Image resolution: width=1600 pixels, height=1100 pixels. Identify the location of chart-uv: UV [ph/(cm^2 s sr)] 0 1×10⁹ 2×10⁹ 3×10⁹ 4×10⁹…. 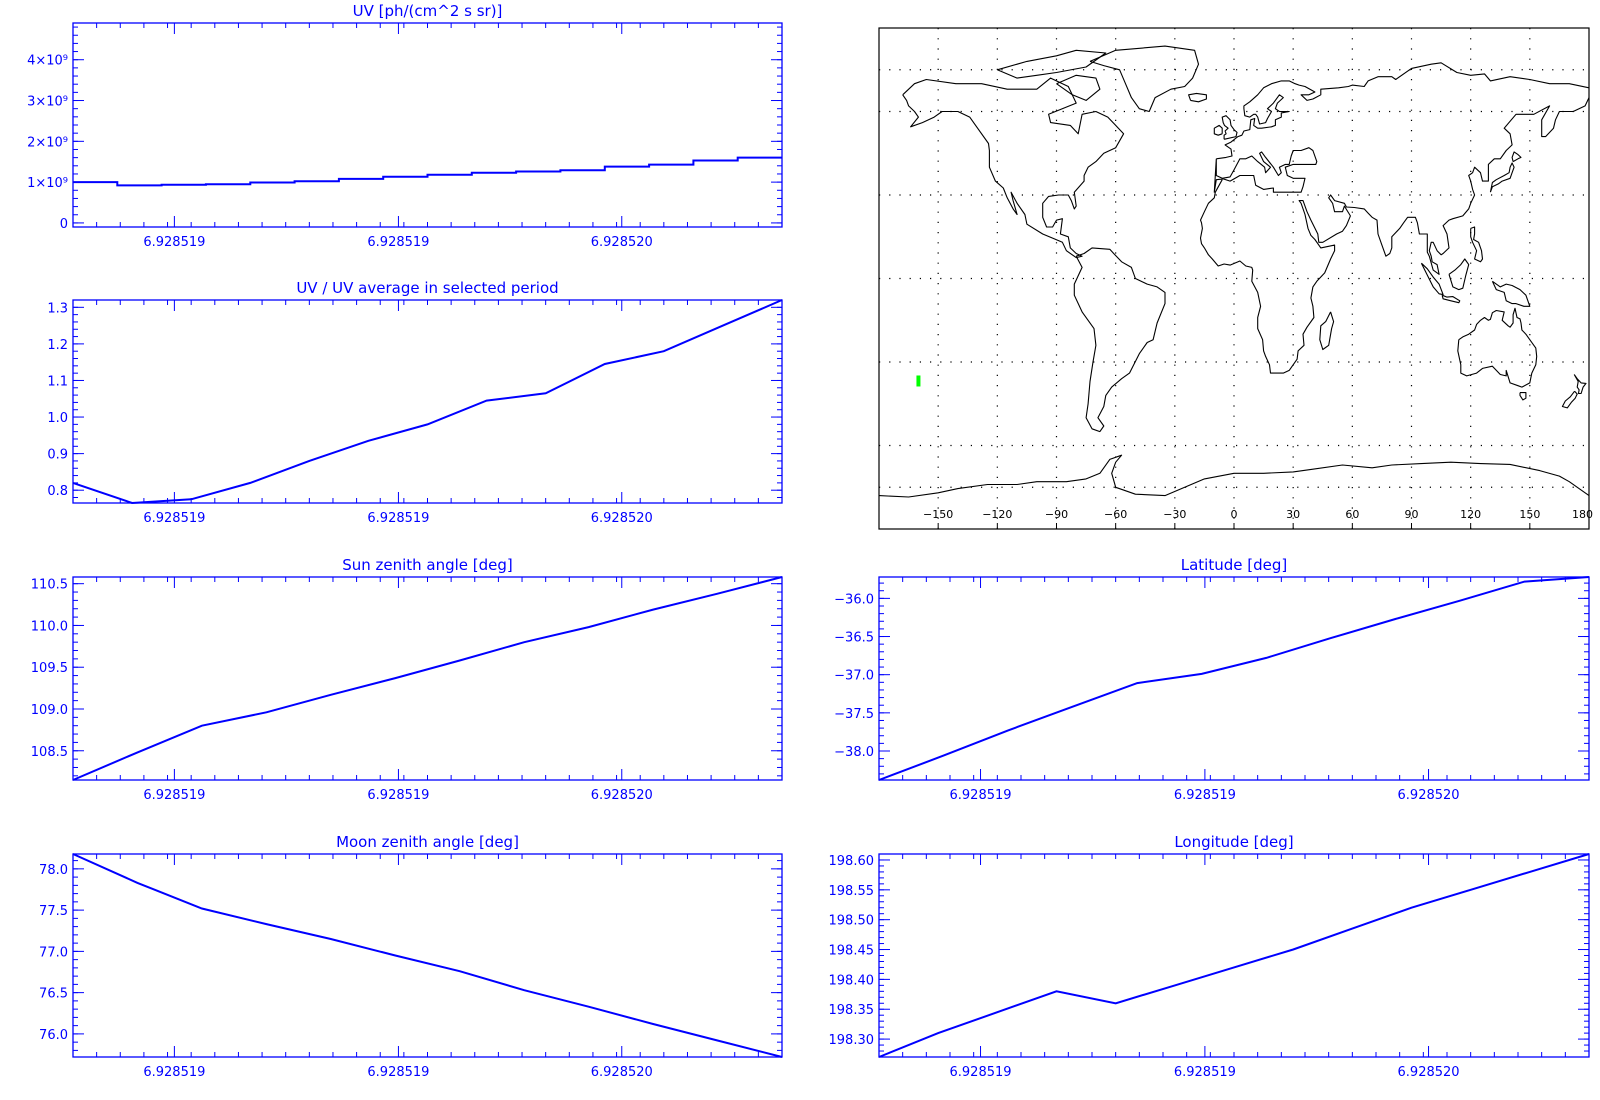
(405, 126).